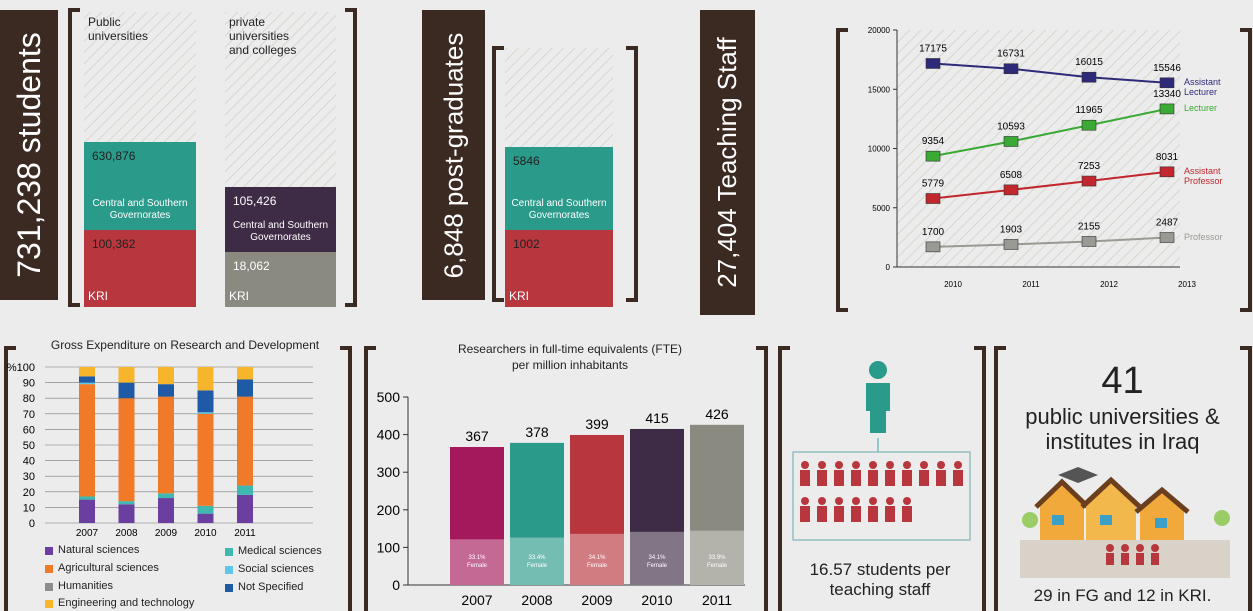 This screenshot has height=611, width=1253. I want to click on y-tick-label: %100, so click(21, 368).